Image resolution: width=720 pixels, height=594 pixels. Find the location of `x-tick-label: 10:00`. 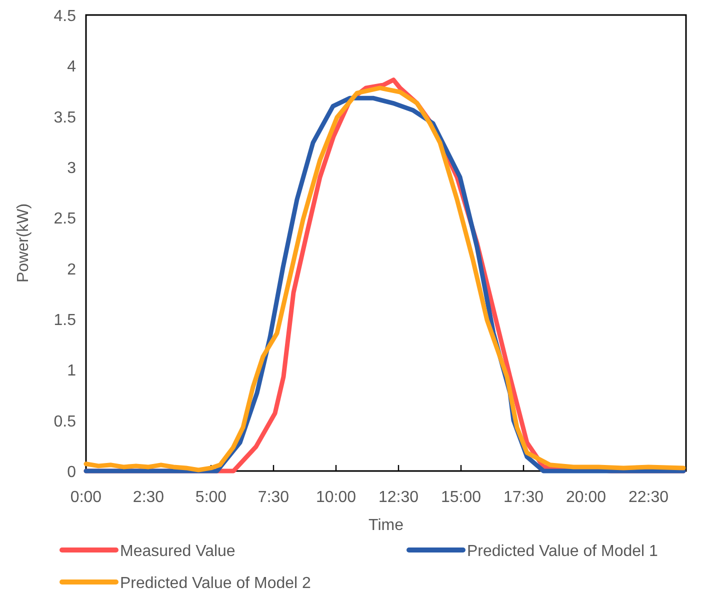

x-tick-label: 10:00 is located at coordinates (336, 497).